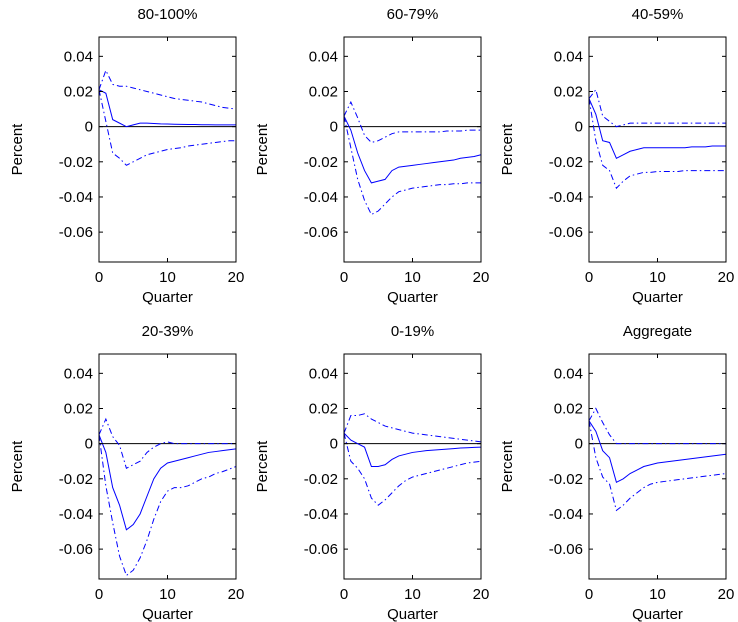  What do you see at coordinates (167, 14) in the screenshot?
I see `subplot-title: 80-100%` at bounding box center [167, 14].